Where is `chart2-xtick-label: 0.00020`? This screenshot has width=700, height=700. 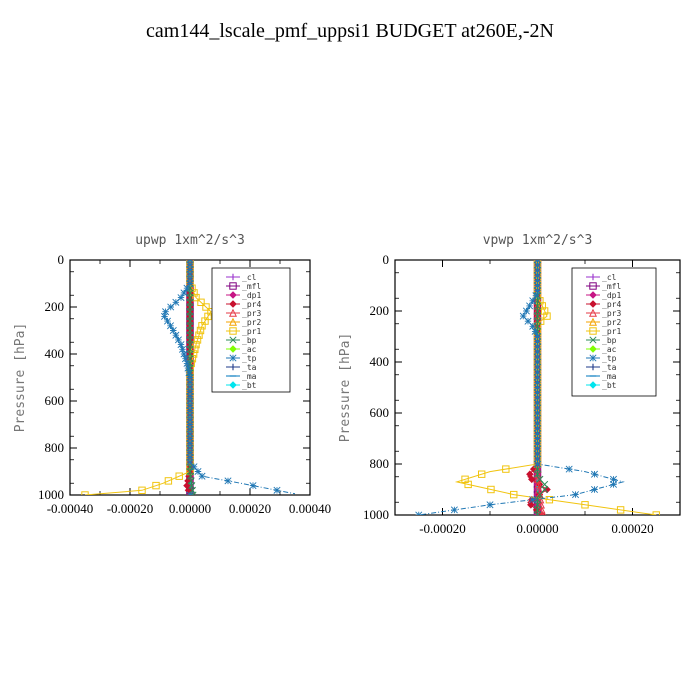 chart2-xtick-label: 0.00020 is located at coordinates (632, 528).